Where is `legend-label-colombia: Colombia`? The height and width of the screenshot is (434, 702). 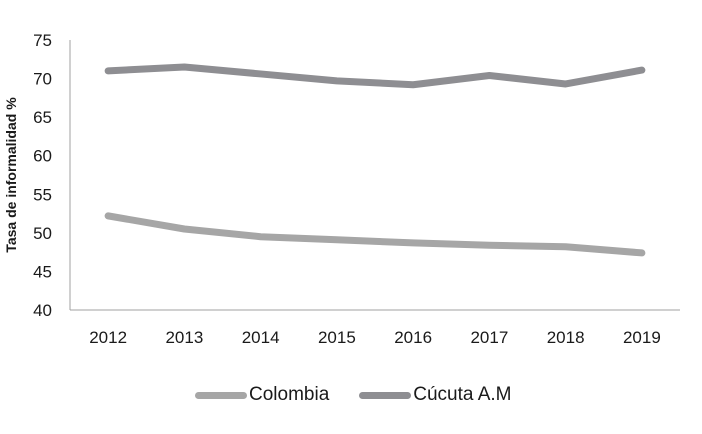 legend-label-colombia: Colombia is located at coordinates (289, 394).